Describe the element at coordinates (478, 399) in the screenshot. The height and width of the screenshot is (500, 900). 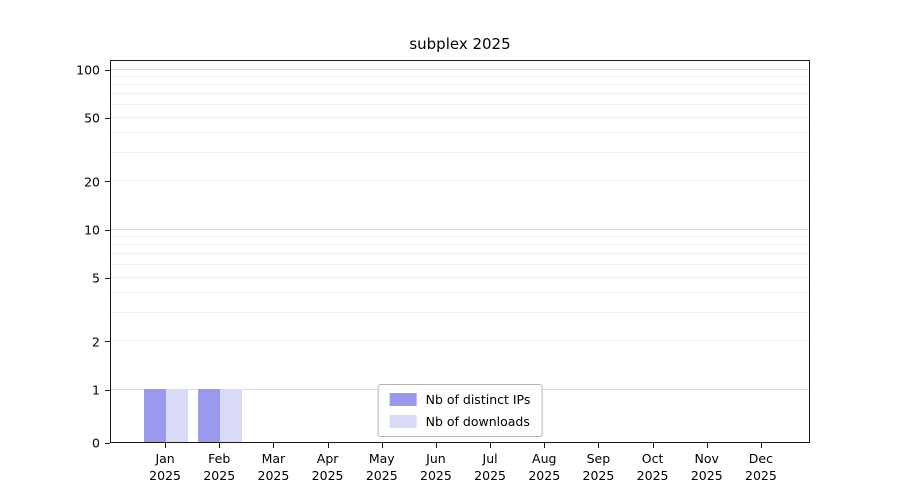
I see `legend-label: Nb of distinct IPs` at that location.